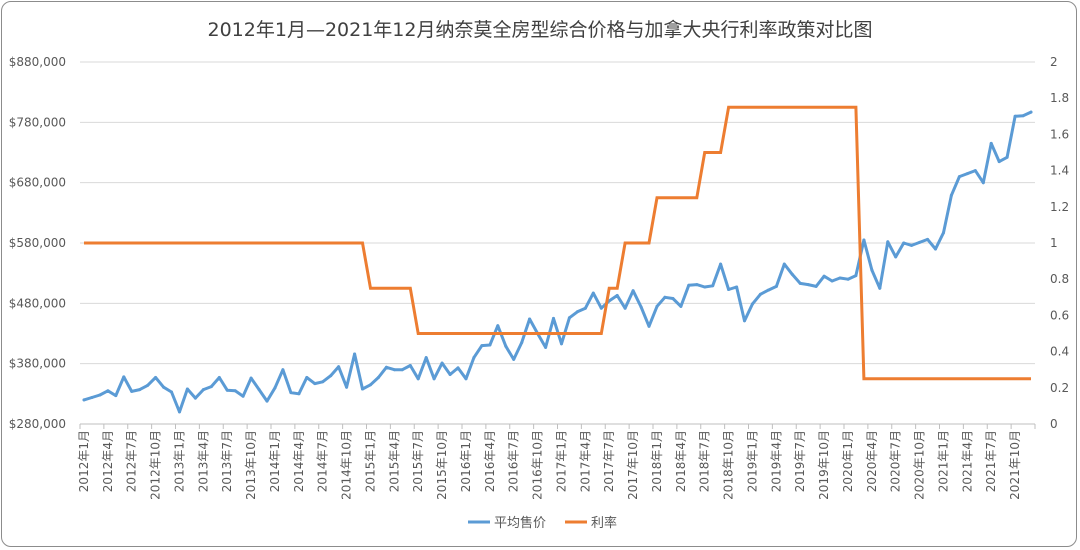  I want to click on x-tick-label: 2014年7月, so click(323, 461).